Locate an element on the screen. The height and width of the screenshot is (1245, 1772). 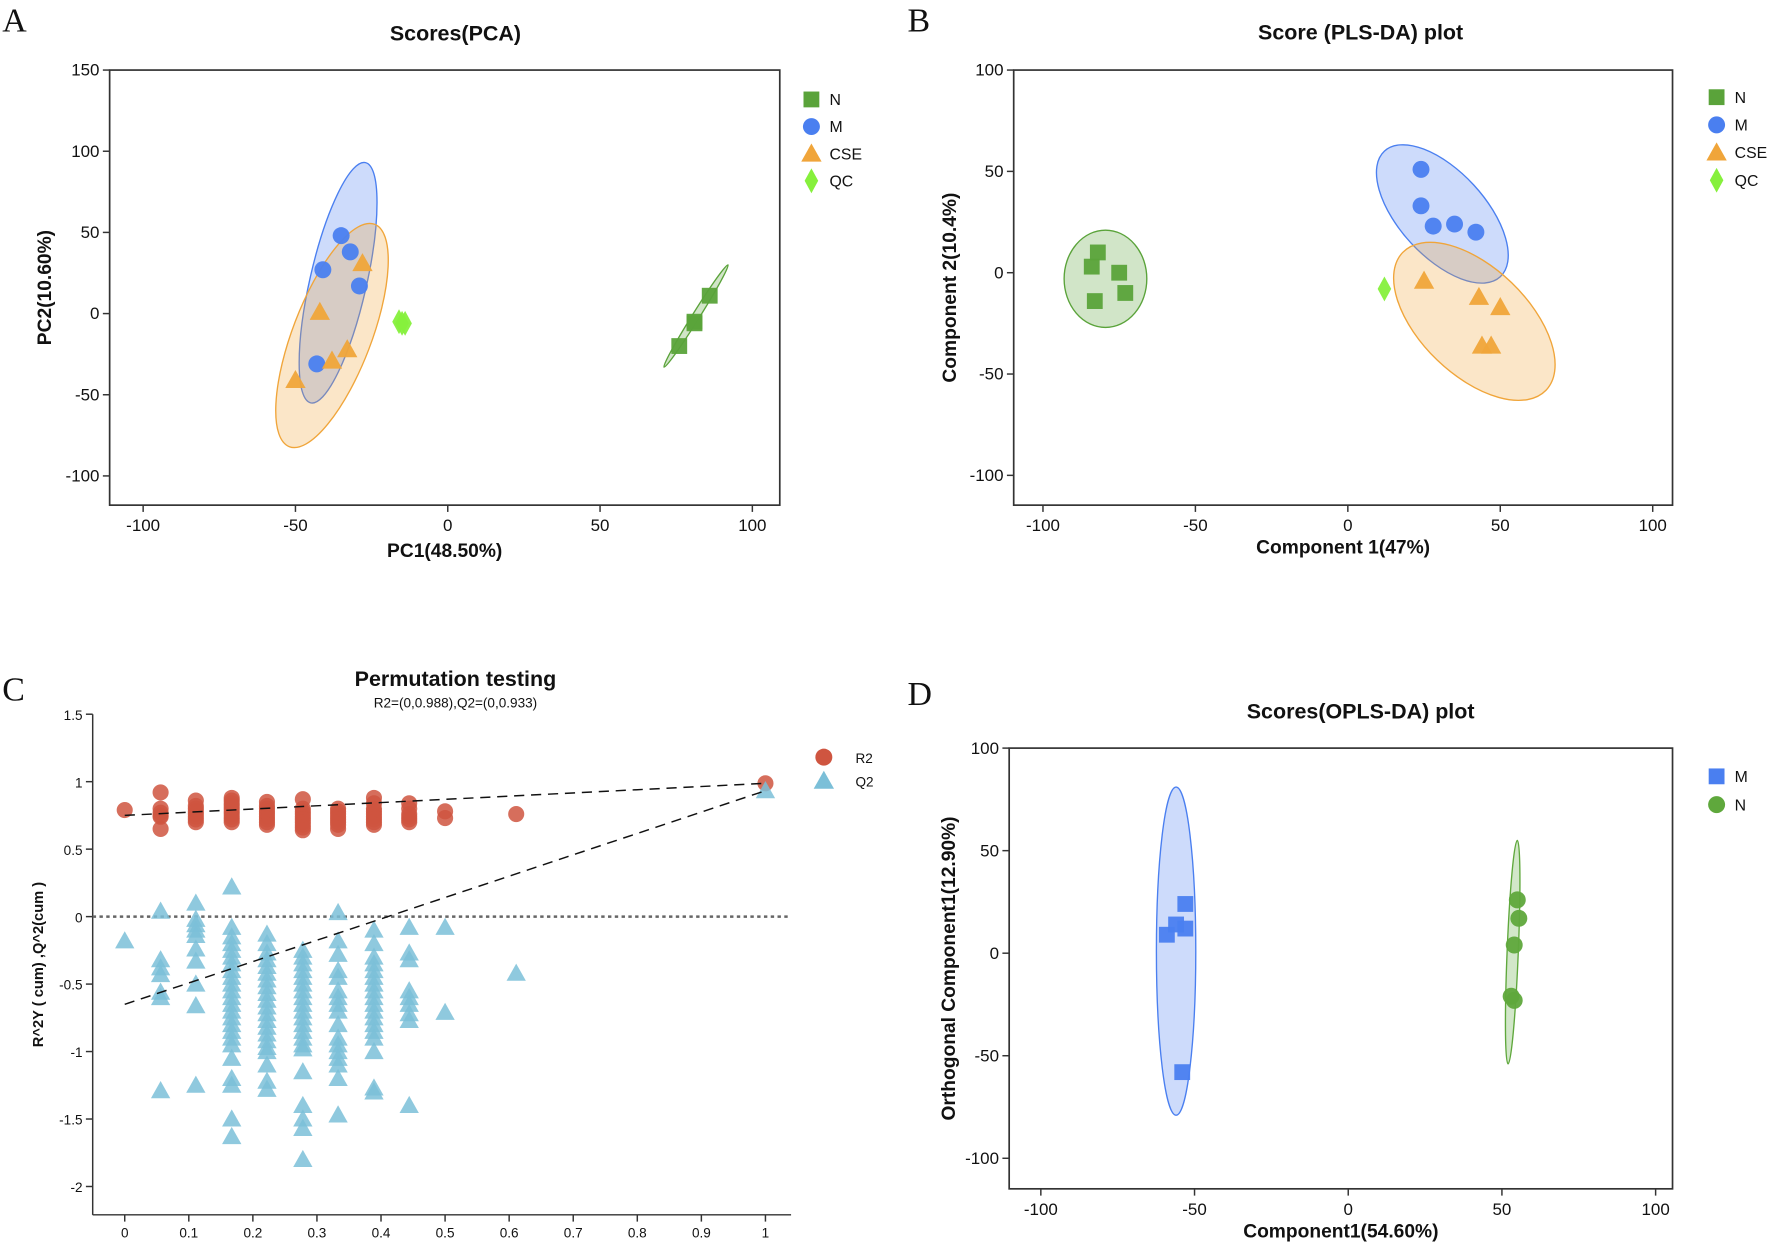
x-tick-label: 0.3 is located at coordinates (317, 1232).